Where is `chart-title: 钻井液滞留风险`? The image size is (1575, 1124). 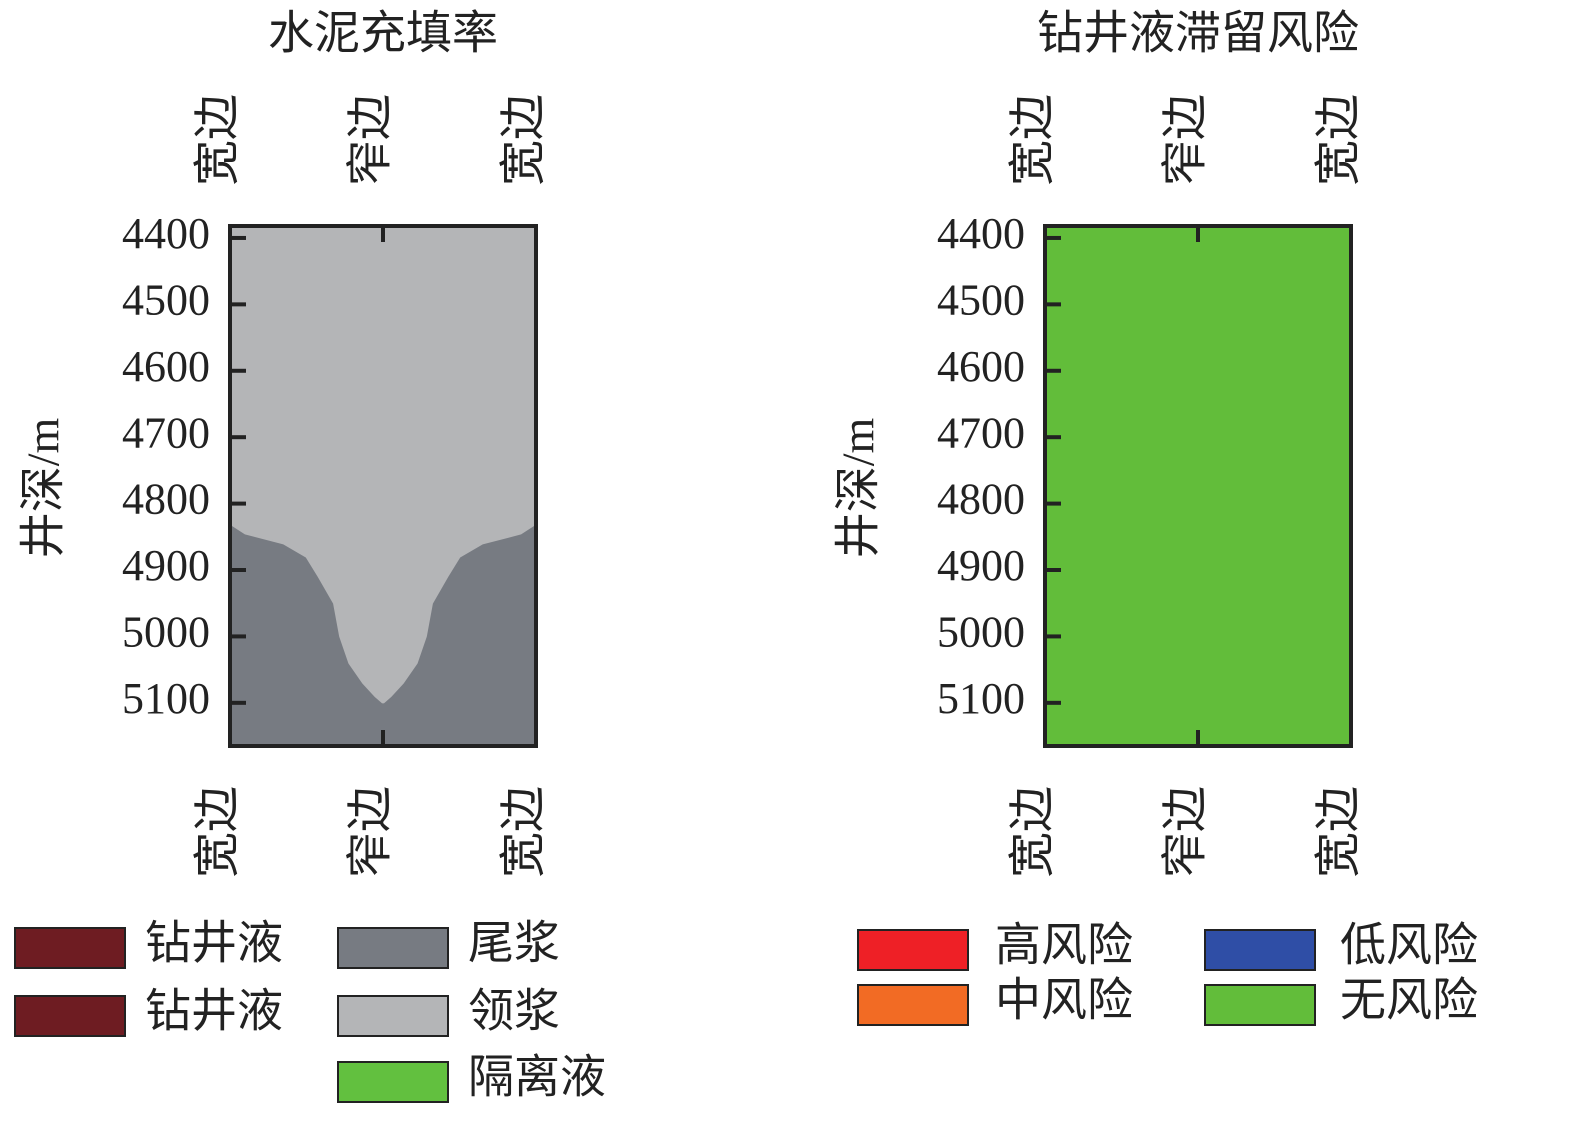 chart-title: 钻井液滞留风险 is located at coordinates (1198, 33).